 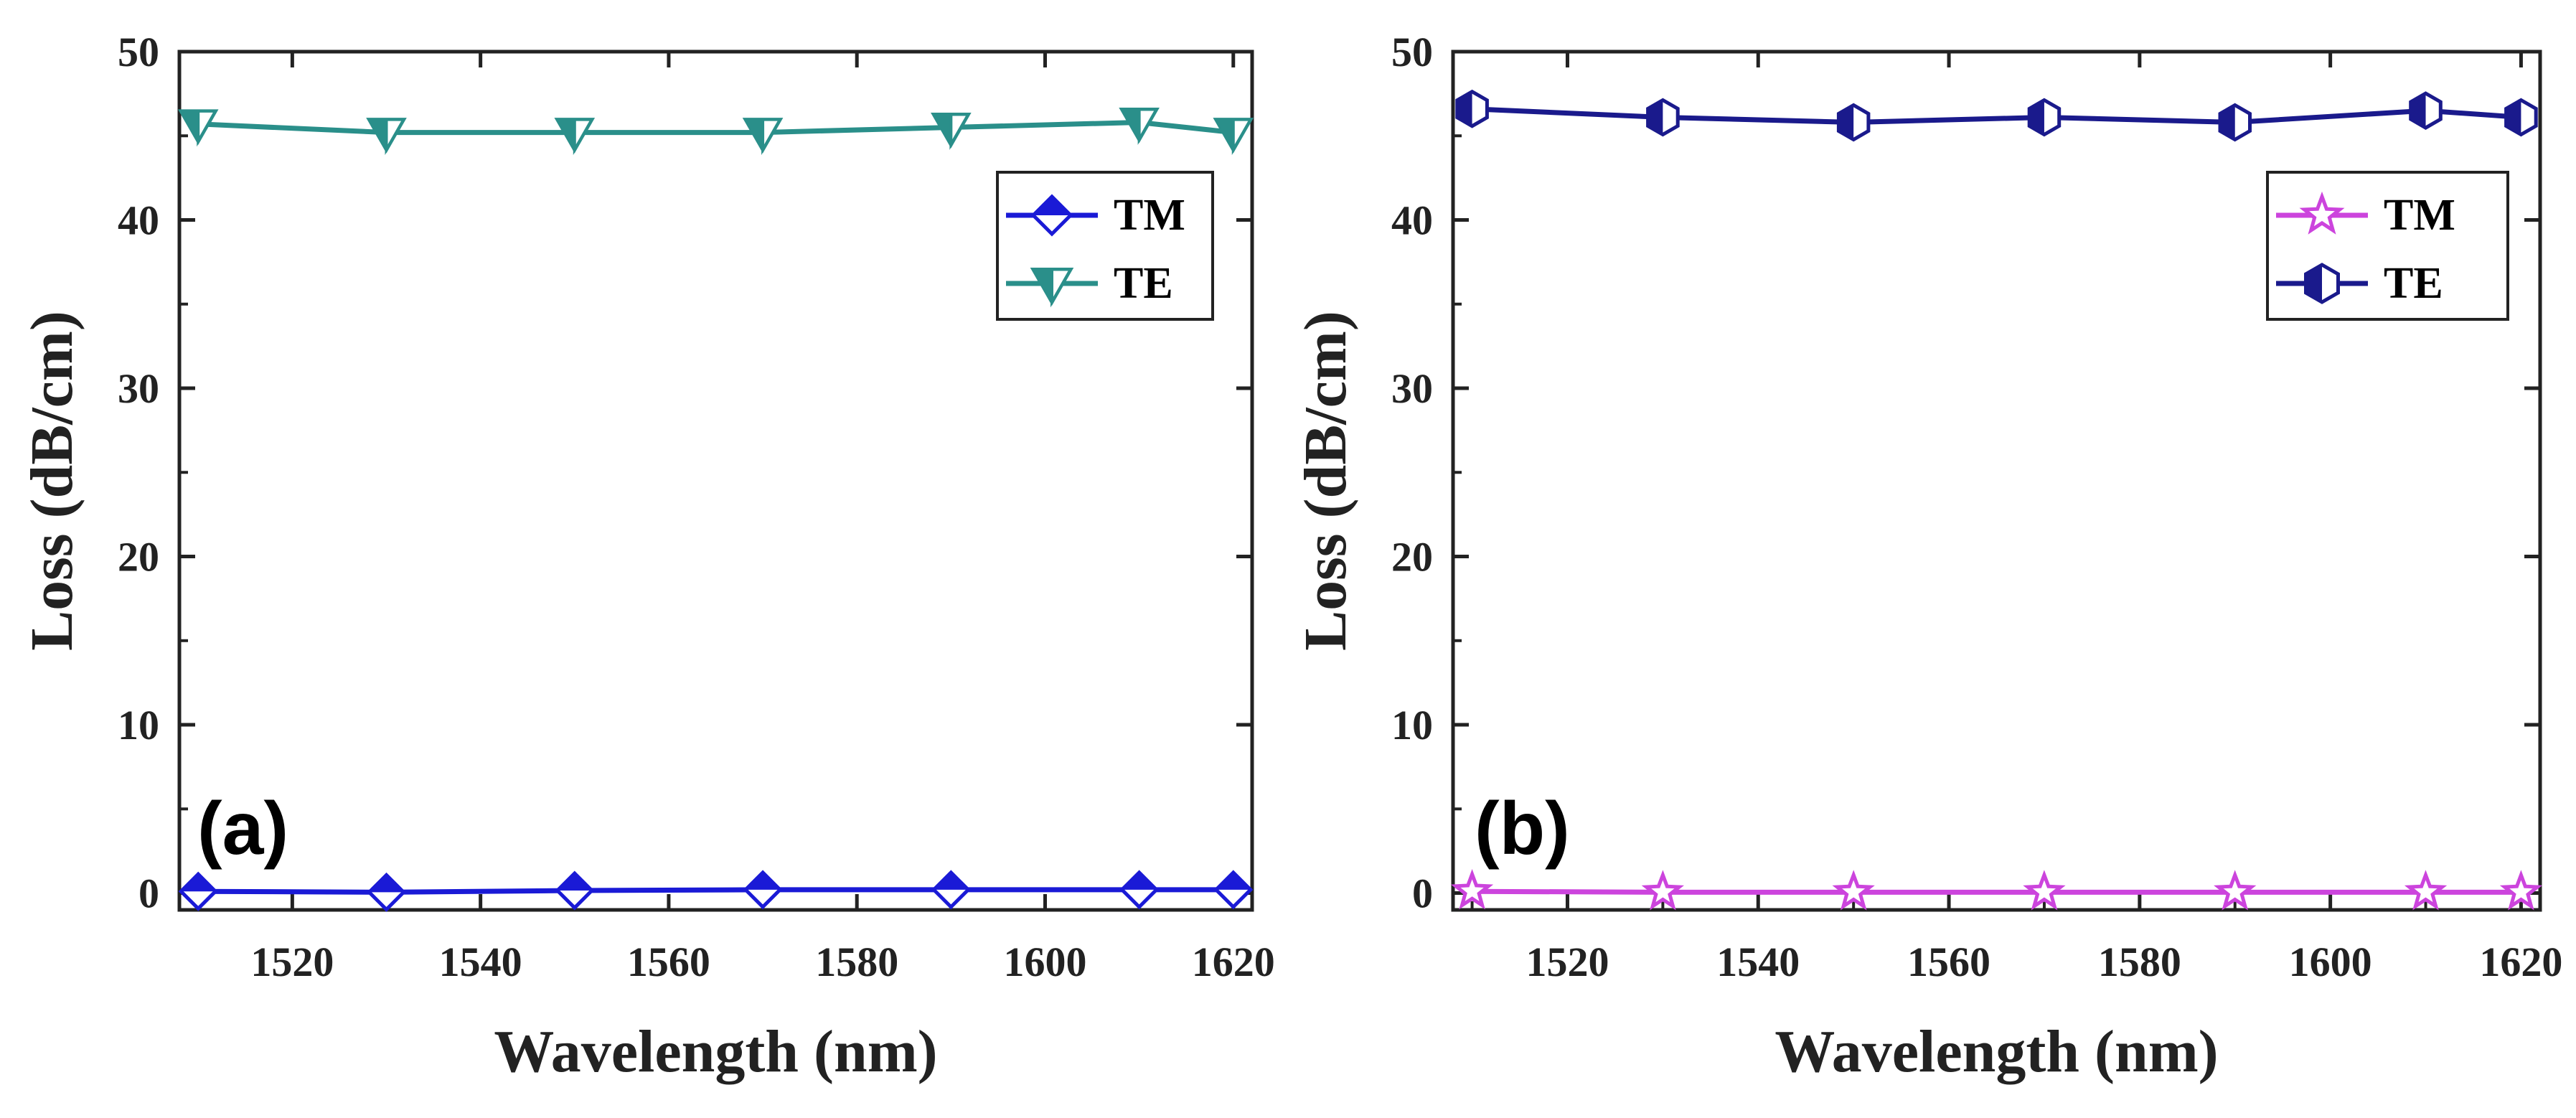 I want to click on panel-label: (a), so click(x=242, y=828).